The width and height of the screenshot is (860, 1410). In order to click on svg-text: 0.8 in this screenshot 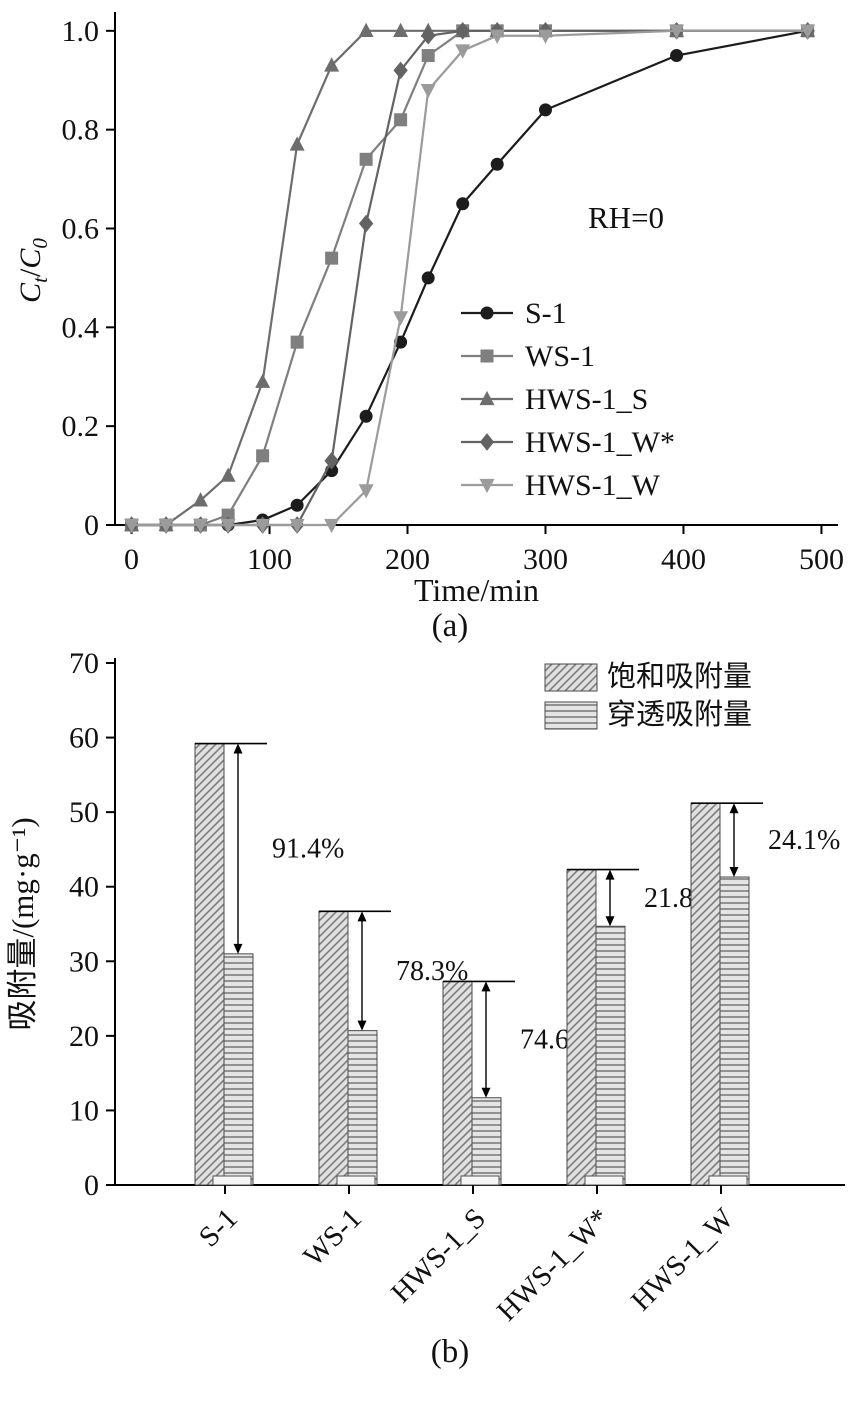, I will do `click(81, 130)`.